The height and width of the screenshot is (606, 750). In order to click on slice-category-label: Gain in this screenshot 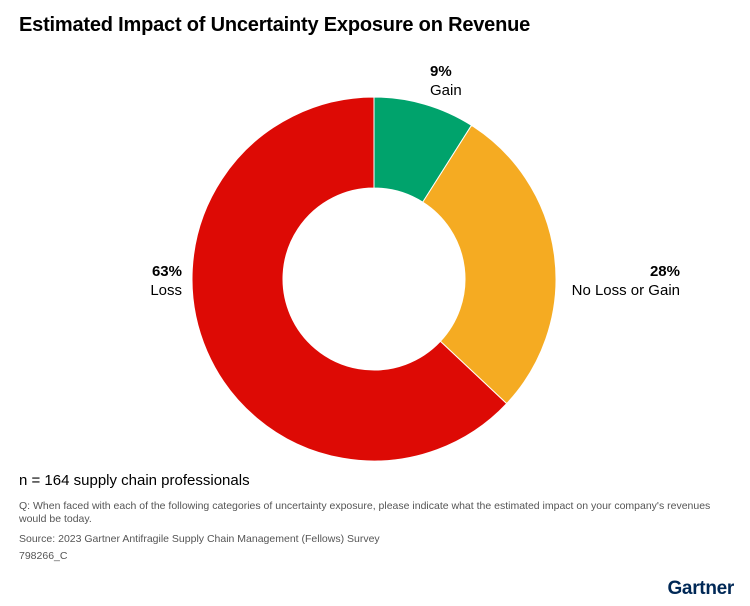, I will do `click(446, 90)`.